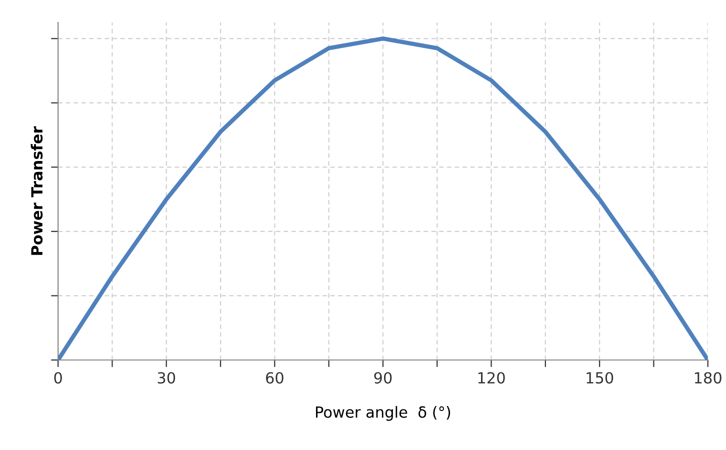  What do you see at coordinates (708, 378) in the screenshot?
I see `x-tick-label: 180` at bounding box center [708, 378].